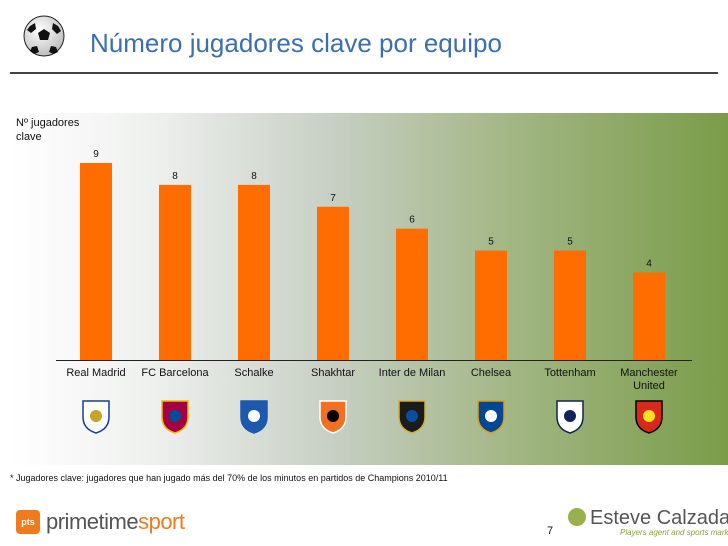 The width and height of the screenshot is (728, 546). Describe the element at coordinates (28, 522) in the screenshot. I see `primetime-sport-icon: pts` at that location.